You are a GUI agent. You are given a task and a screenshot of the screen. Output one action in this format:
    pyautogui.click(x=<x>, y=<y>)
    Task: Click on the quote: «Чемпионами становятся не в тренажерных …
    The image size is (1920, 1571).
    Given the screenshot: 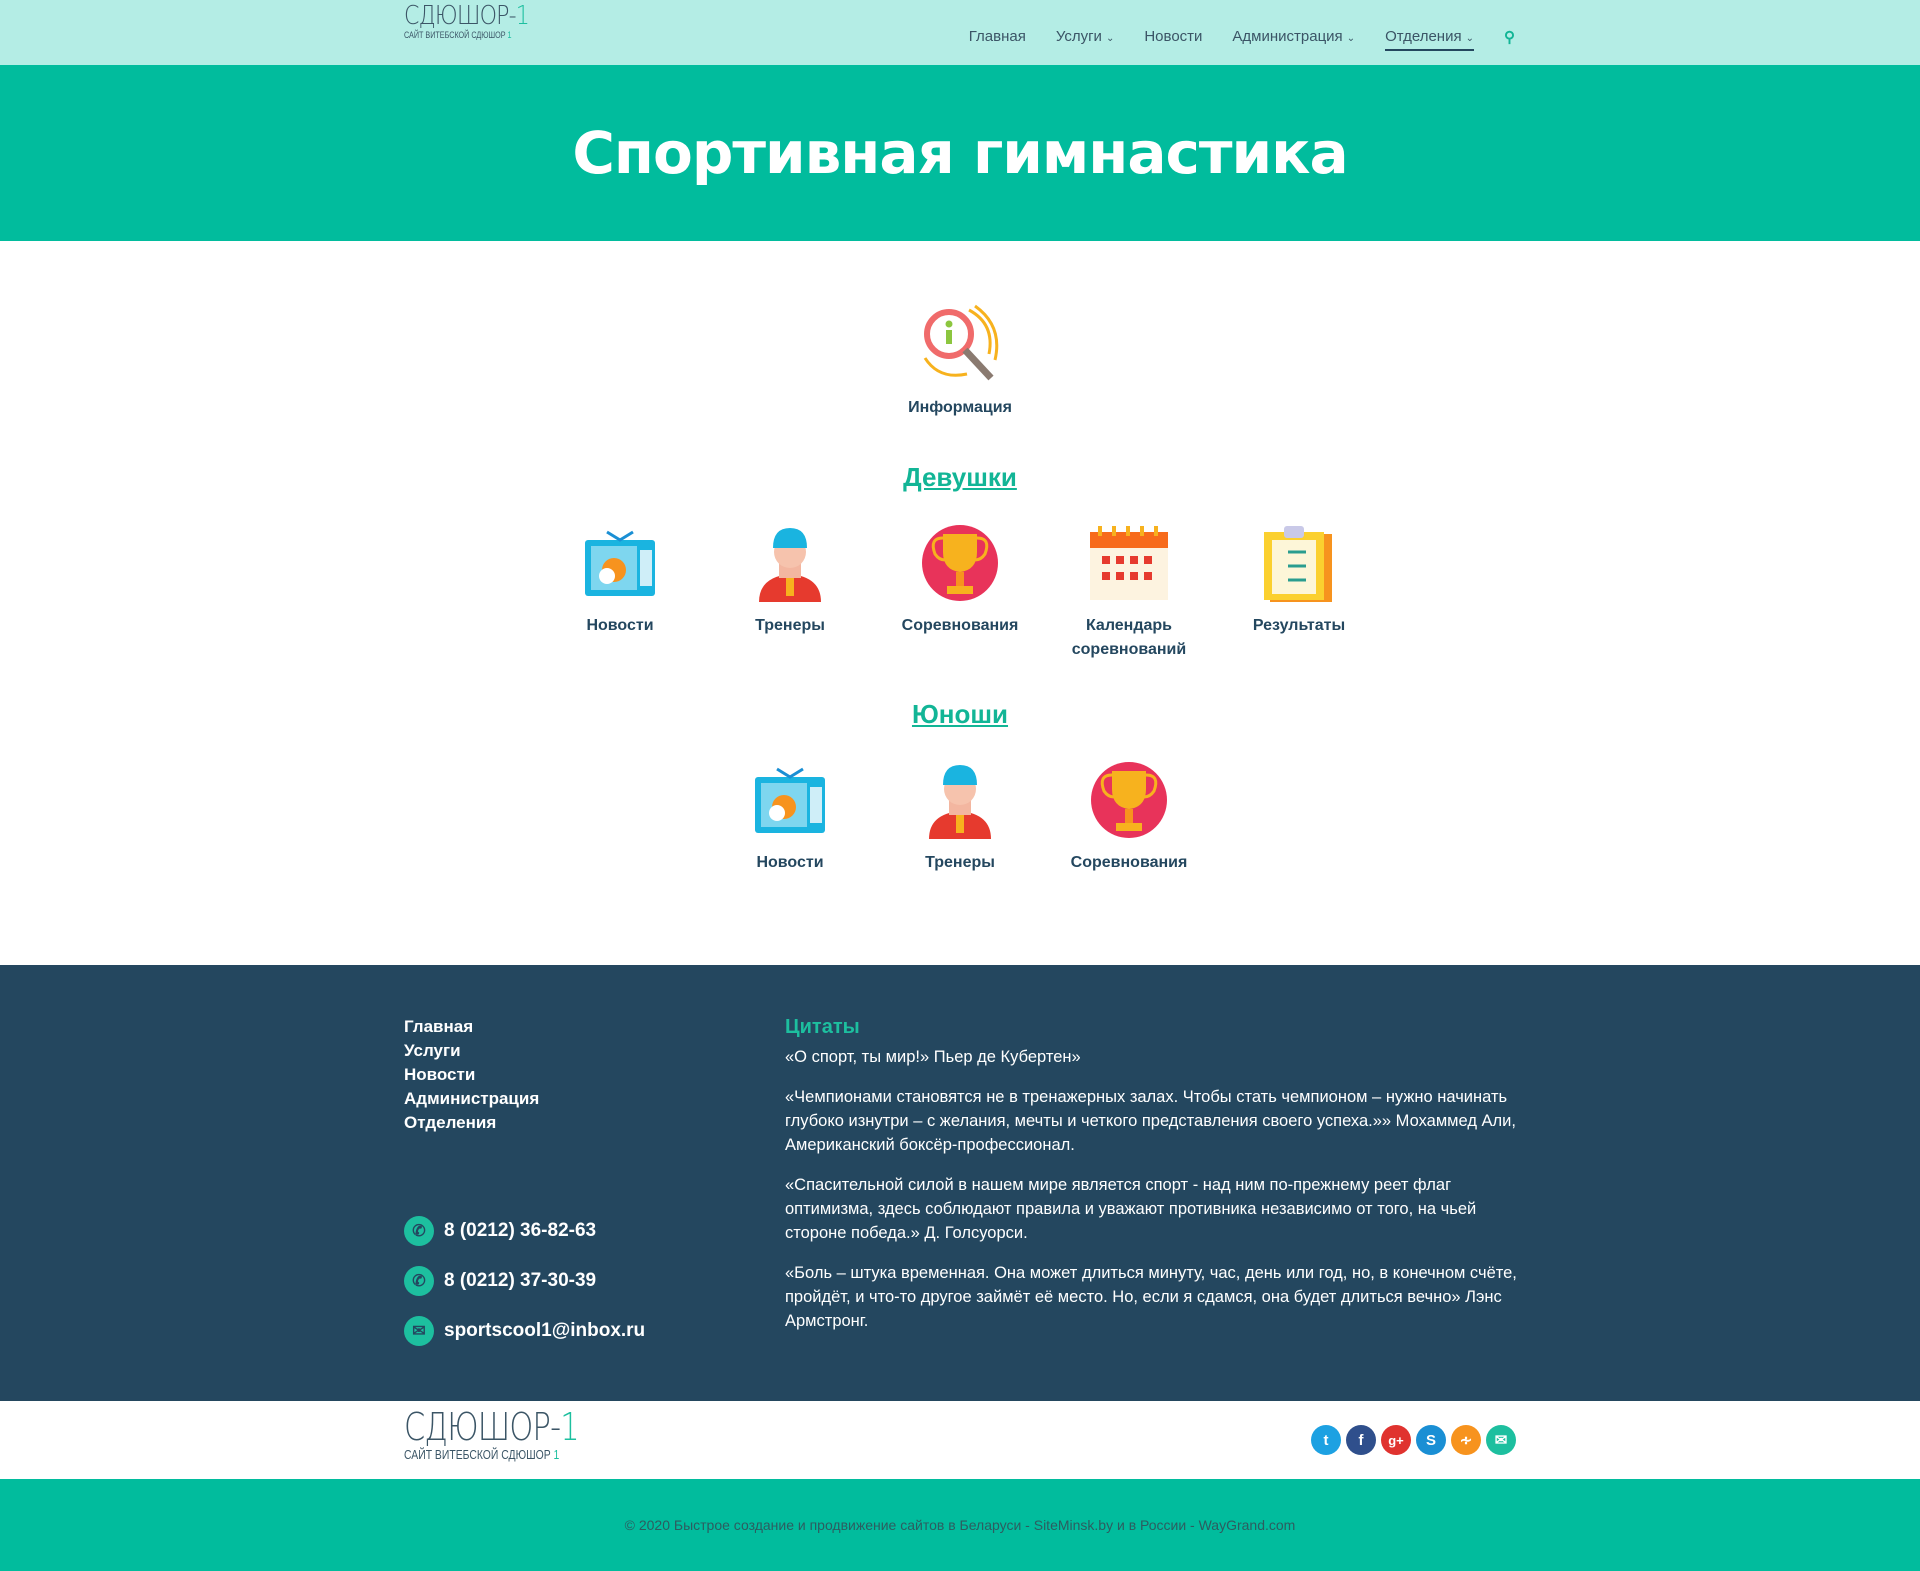 What is the action you would take?
    pyautogui.click(x=1150, y=1121)
    